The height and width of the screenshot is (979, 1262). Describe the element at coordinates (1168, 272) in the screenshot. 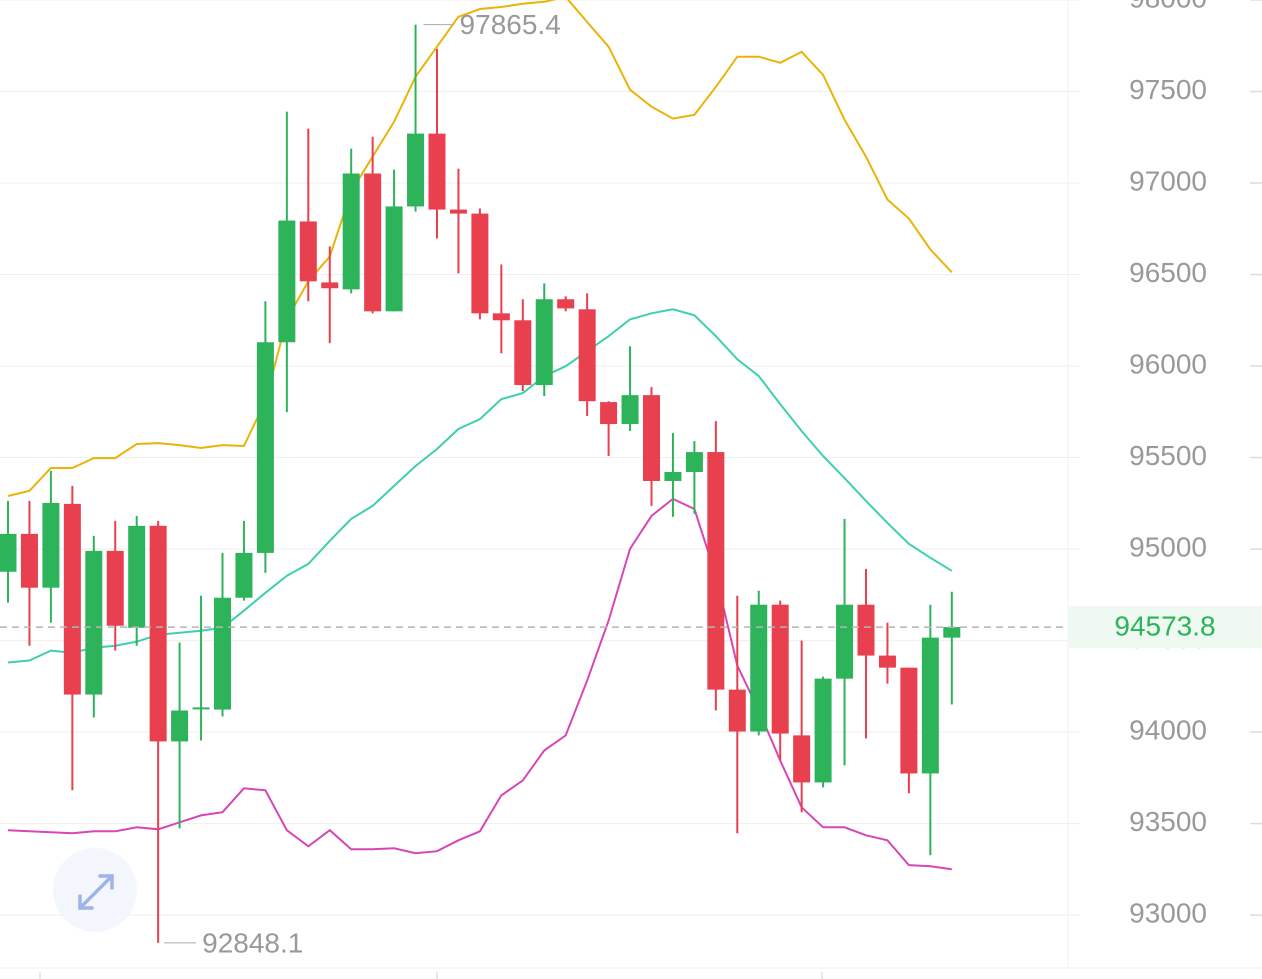

I see `y-tick-label: 96500` at that location.